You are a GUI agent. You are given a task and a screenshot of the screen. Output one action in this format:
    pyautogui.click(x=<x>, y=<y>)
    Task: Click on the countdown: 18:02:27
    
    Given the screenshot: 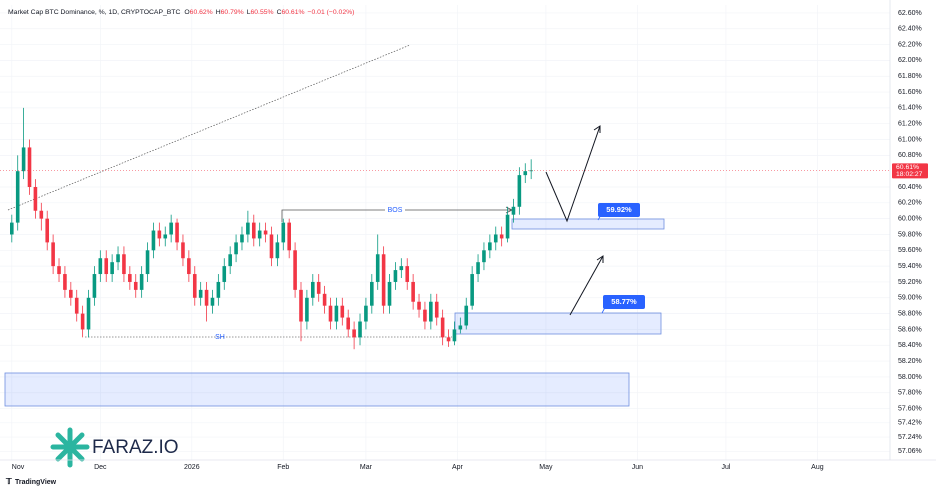 What is the action you would take?
    pyautogui.click(x=909, y=174)
    